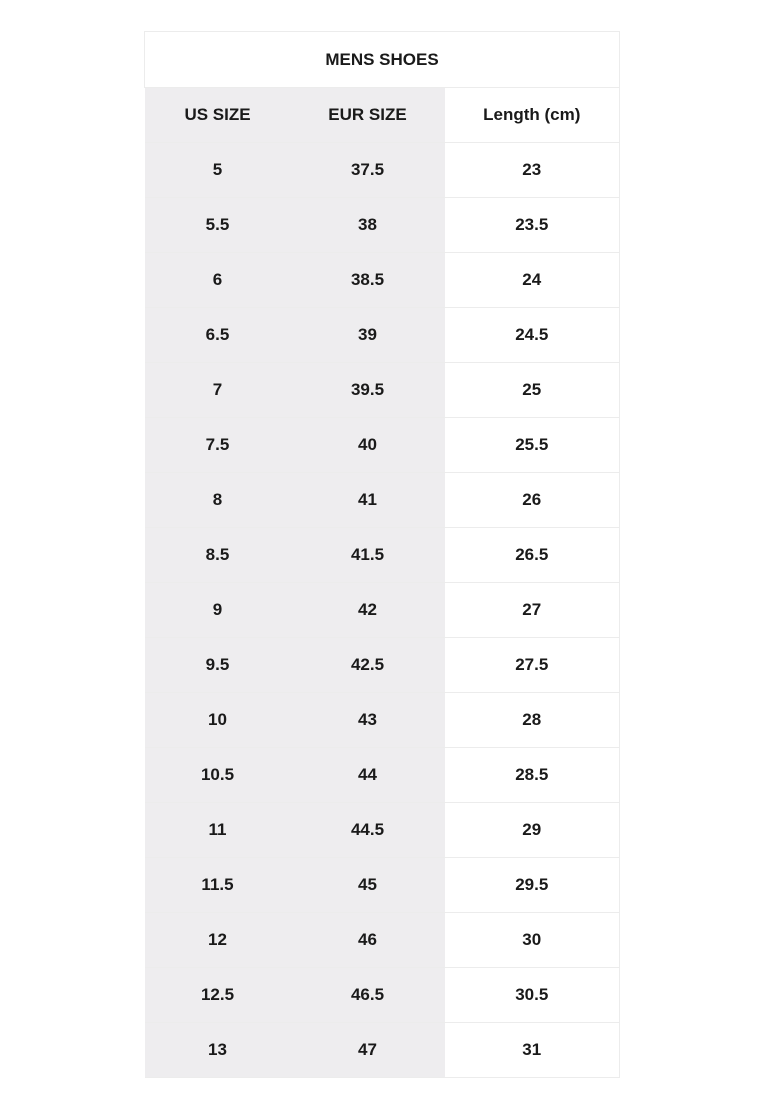  I want to click on us-size-cell: 5, so click(217, 170).